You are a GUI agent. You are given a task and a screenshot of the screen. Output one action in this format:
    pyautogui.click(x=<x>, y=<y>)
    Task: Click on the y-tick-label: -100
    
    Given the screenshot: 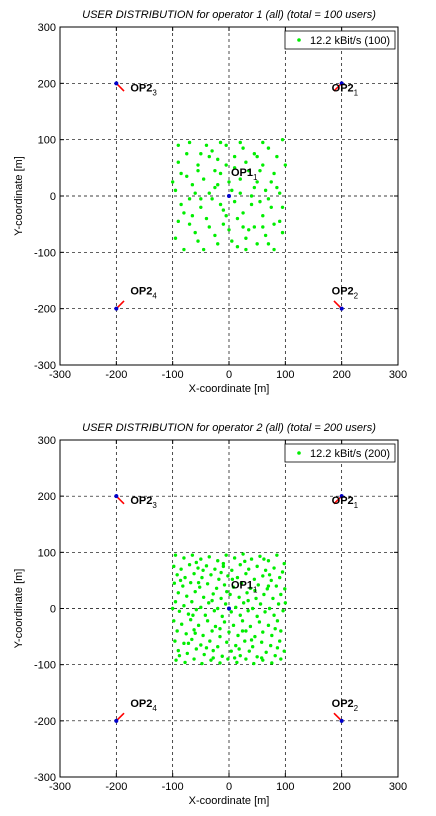 What is the action you would take?
    pyautogui.click(x=45, y=253)
    